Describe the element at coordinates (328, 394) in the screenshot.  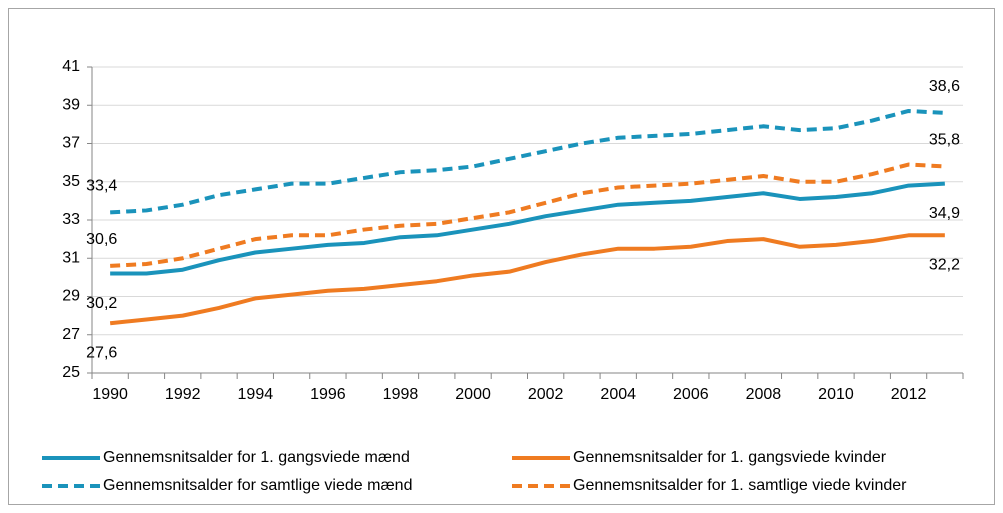
I see `x-tick-label: 1996` at that location.